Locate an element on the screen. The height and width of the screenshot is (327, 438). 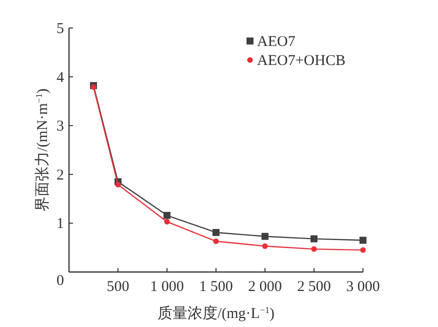
x-tick-label: 3 000 is located at coordinates (363, 287).